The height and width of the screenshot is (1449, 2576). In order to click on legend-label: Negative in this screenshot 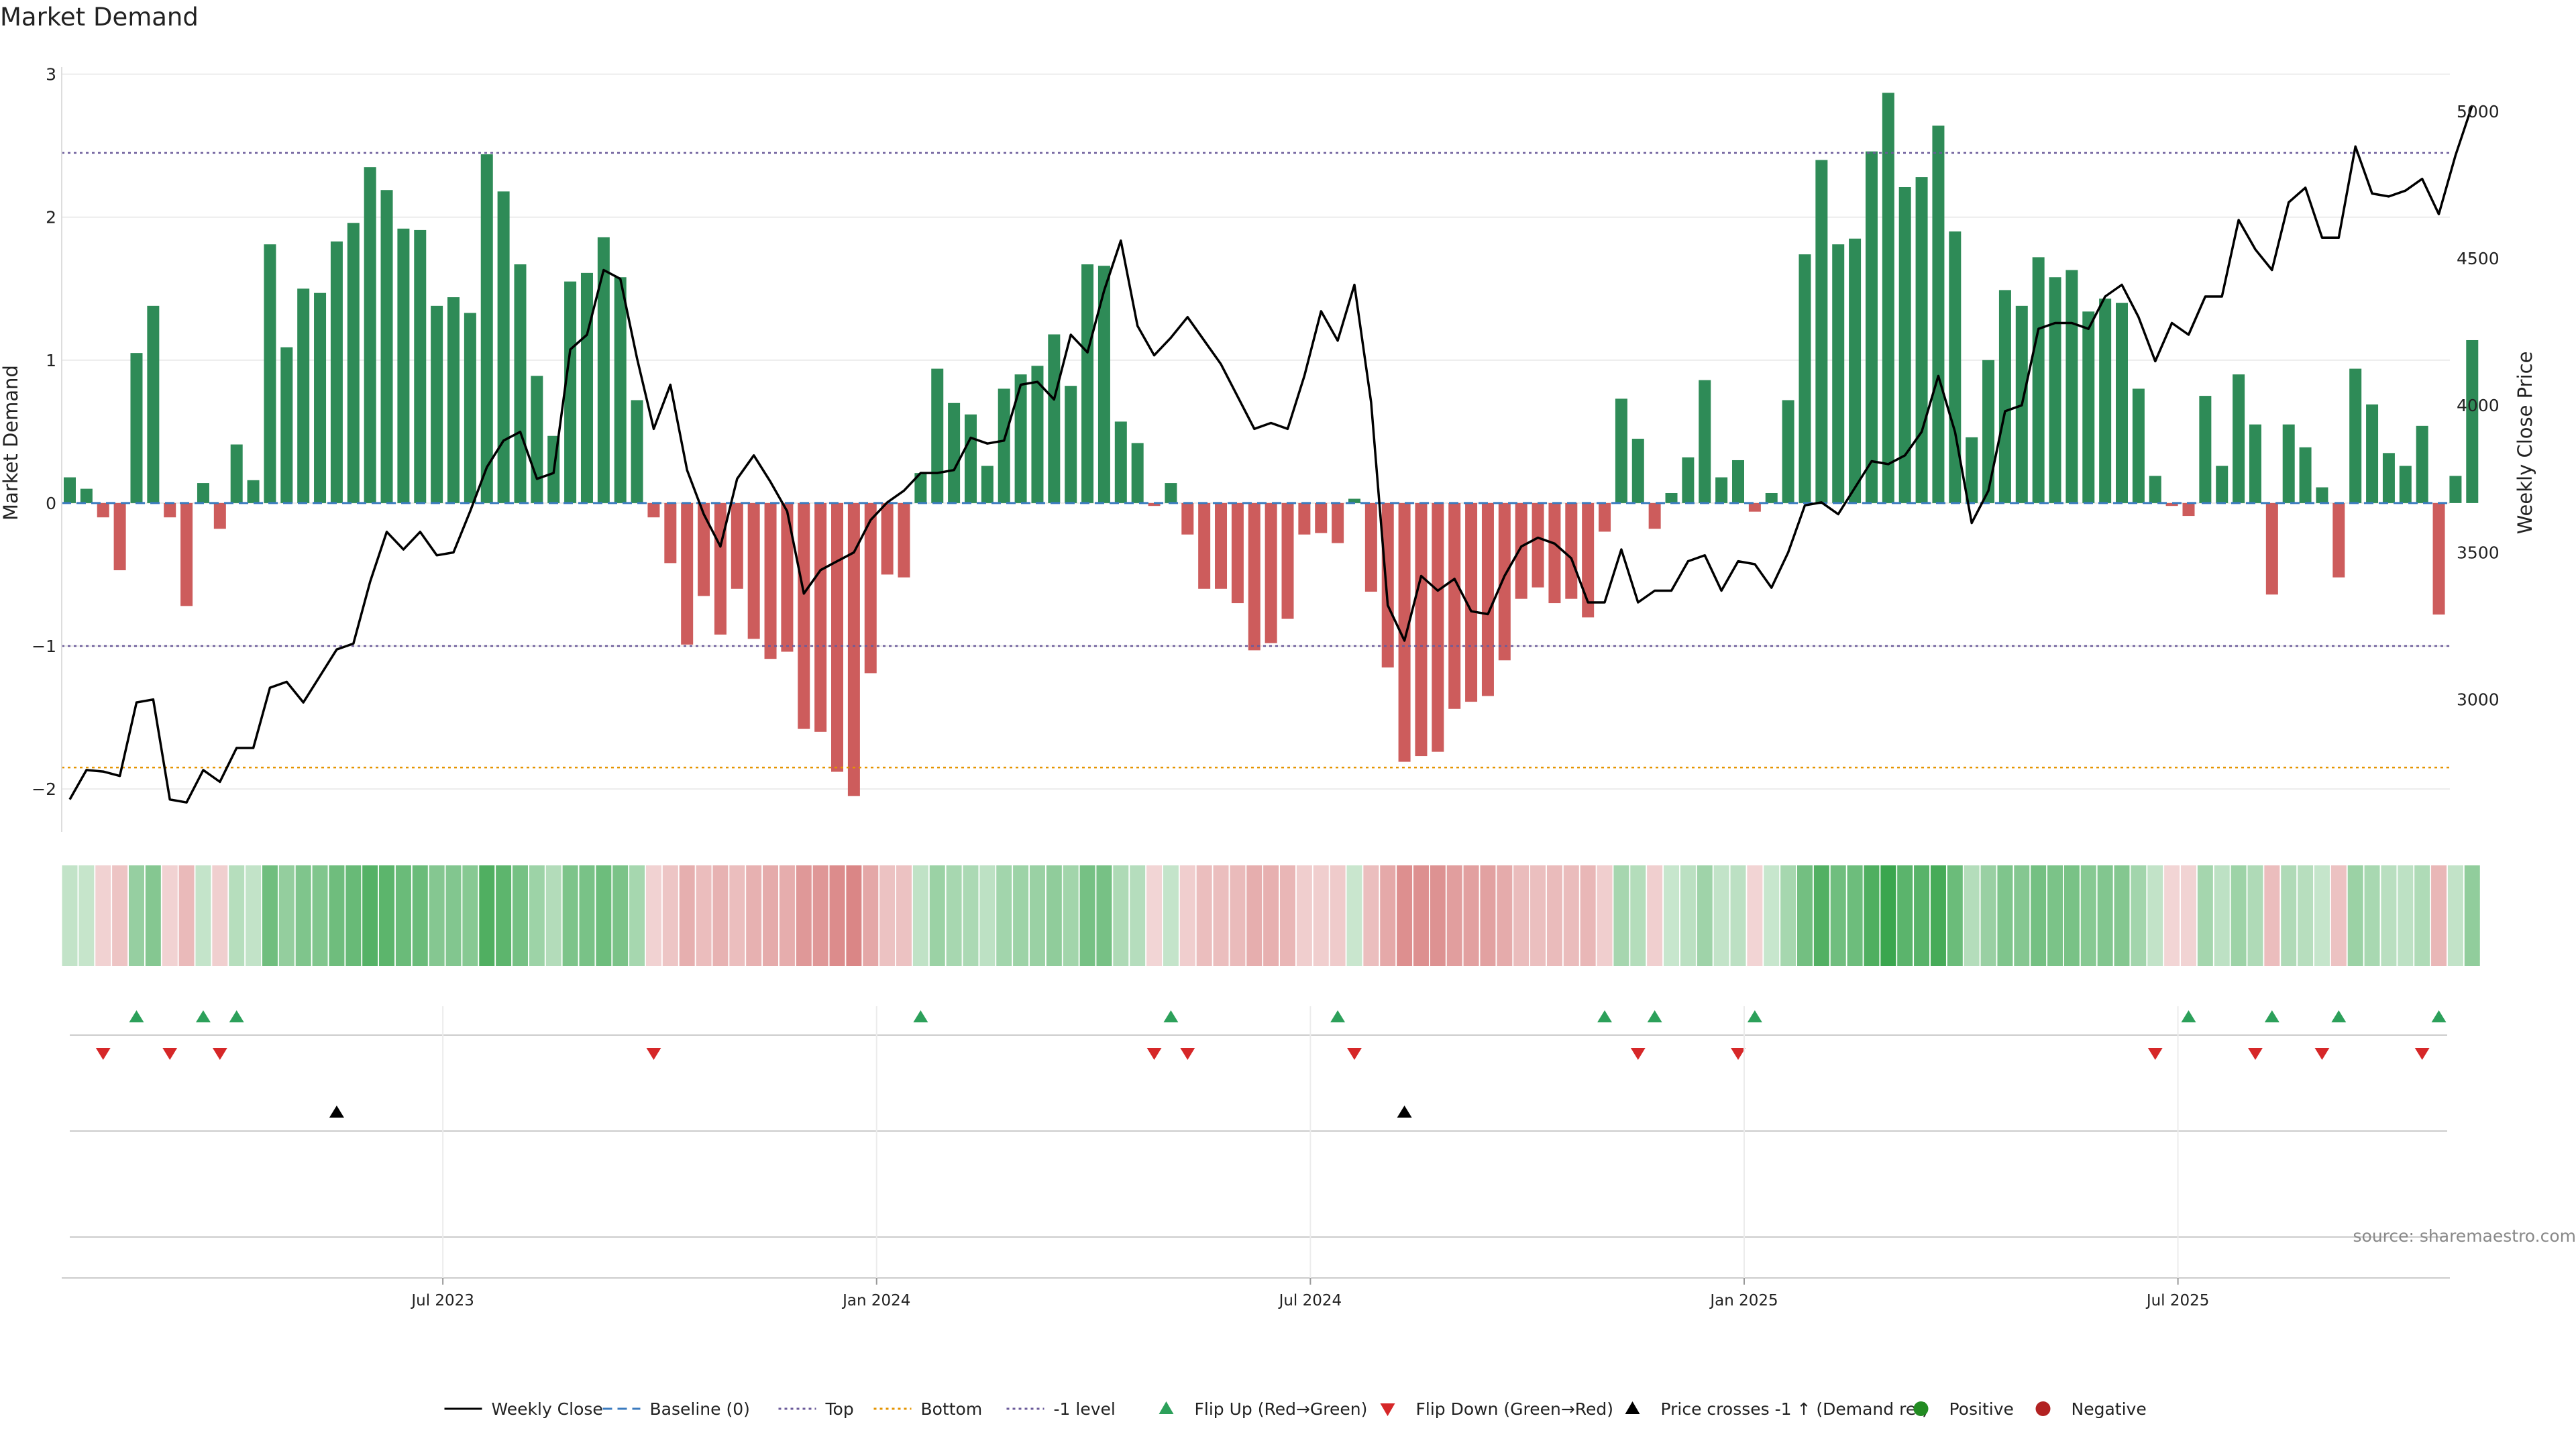, I will do `click(2109, 1409)`.